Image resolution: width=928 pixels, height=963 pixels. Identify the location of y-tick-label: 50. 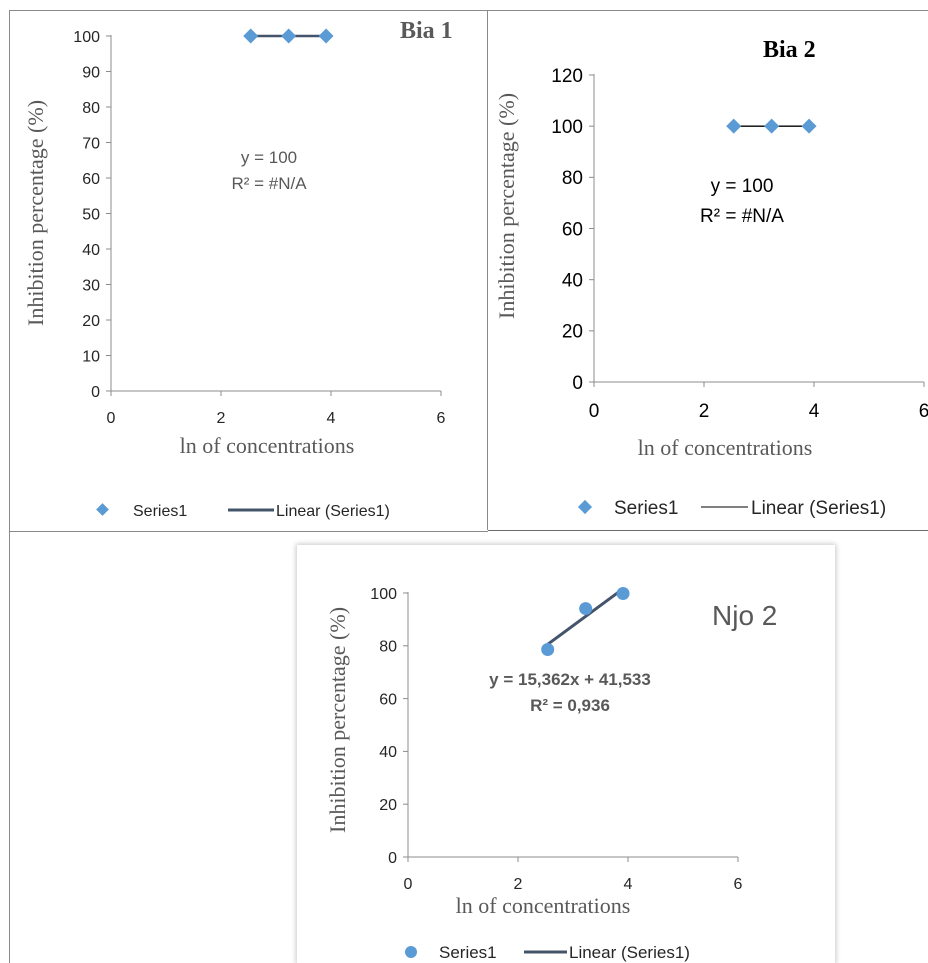
(91, 214).